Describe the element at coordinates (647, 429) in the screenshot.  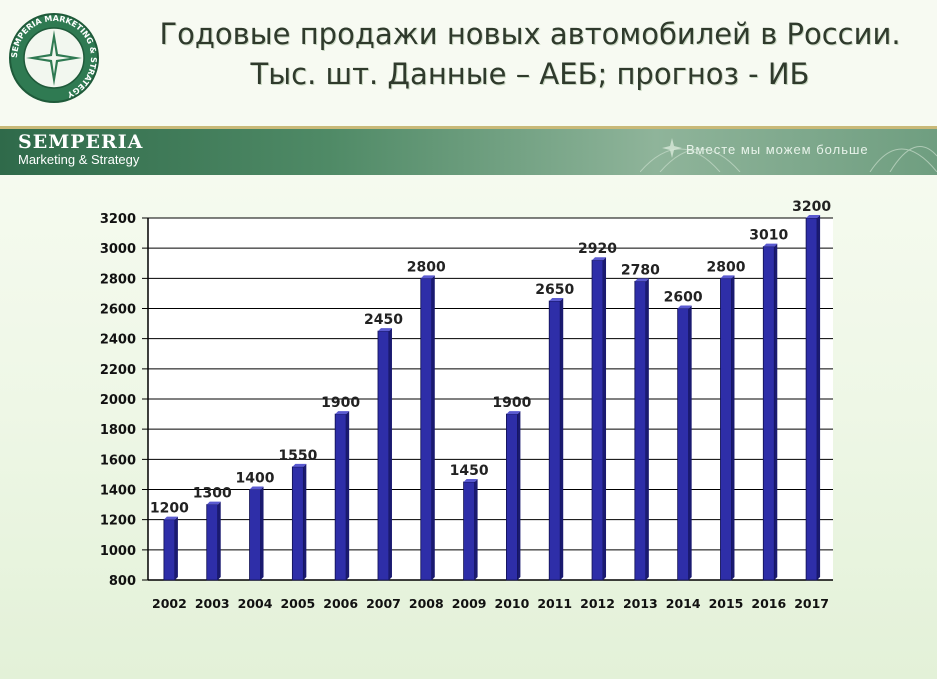
I see `bar-side-2013` at that location.